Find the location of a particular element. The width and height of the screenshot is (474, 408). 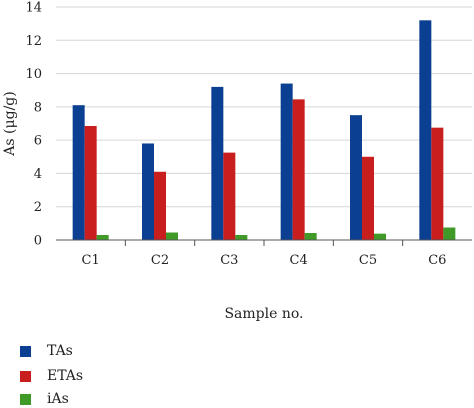

x-tick-label: C2 is located at coordinates (160, 260).